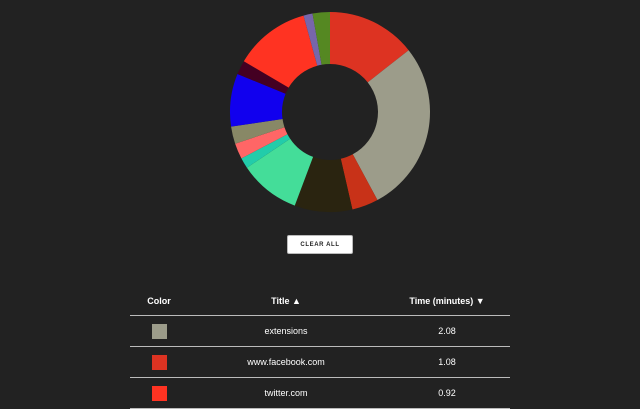  I want to click on color-header: Color, so click(159, 301).